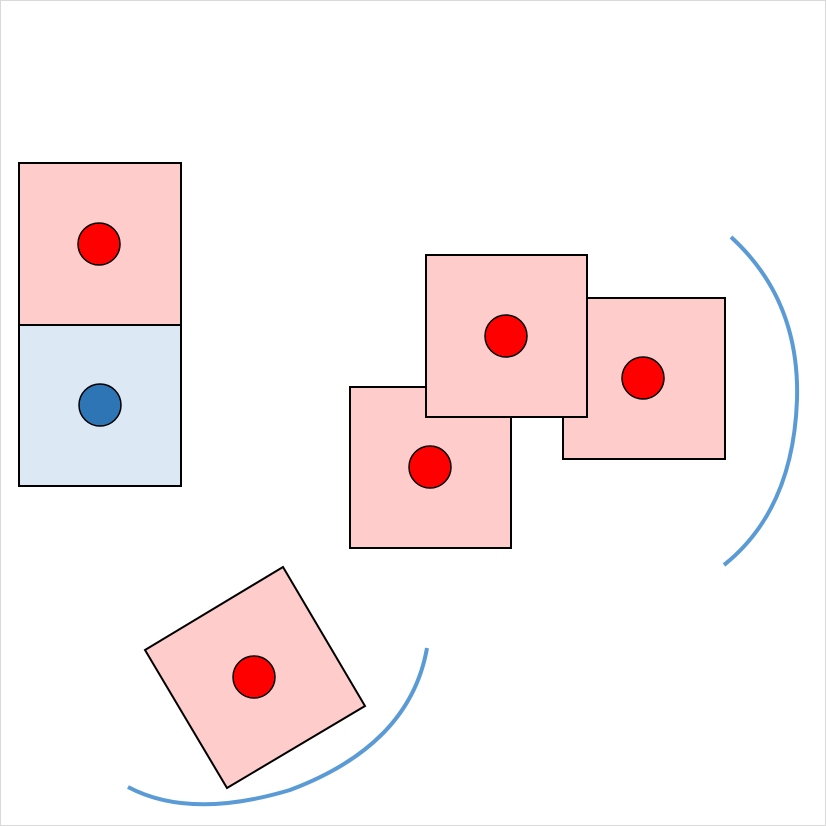 This screenshot has width=826, height=826. I want to click on stacked-bottom-dot, so click(100, 405).